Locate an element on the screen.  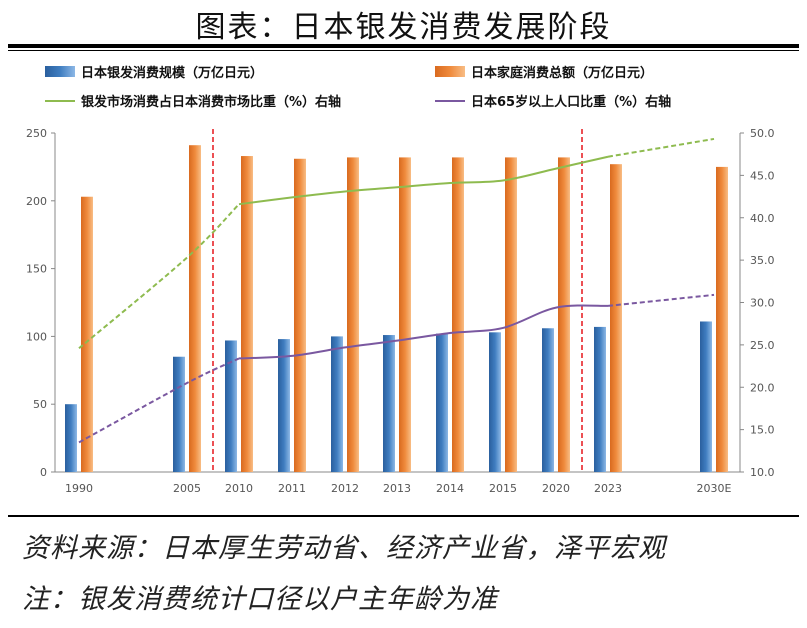
x-tick-label: 2013 is located at coordinates (397, 488).